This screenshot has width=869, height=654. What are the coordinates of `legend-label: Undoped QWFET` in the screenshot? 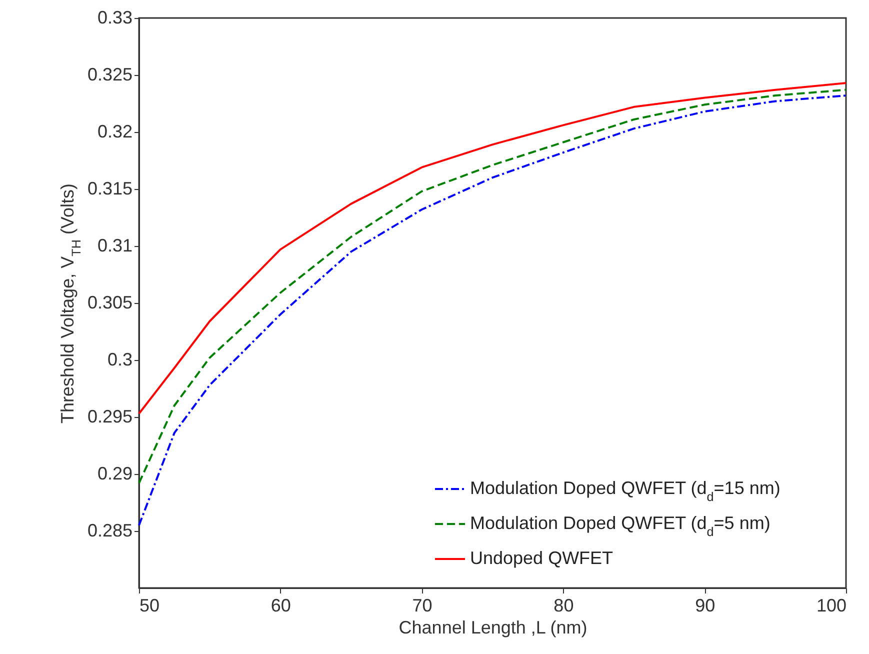 It's located at (542, 558).